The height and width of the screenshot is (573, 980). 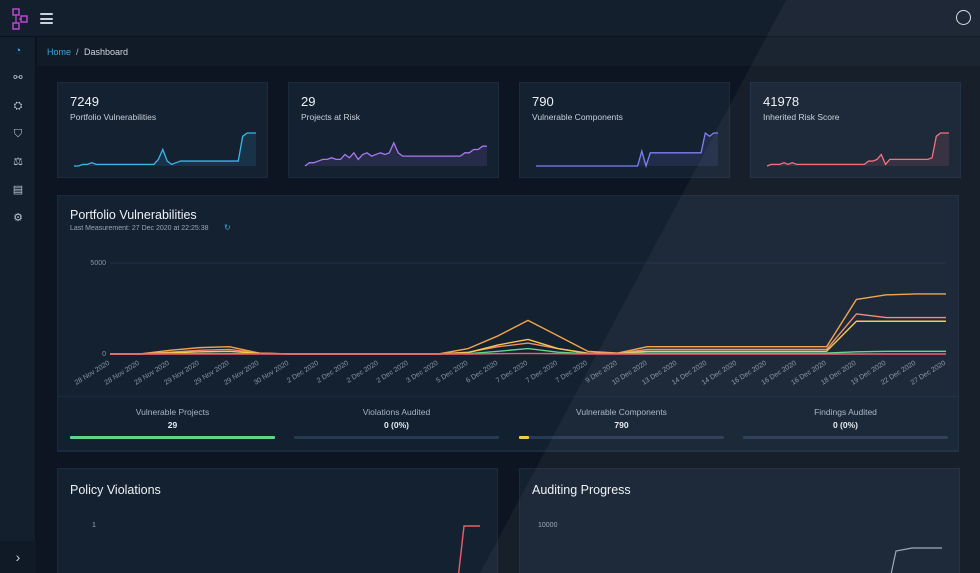 I want to click on stat-vulnerable-components: Vulnerable Components 790, so click(x=621, y=424).